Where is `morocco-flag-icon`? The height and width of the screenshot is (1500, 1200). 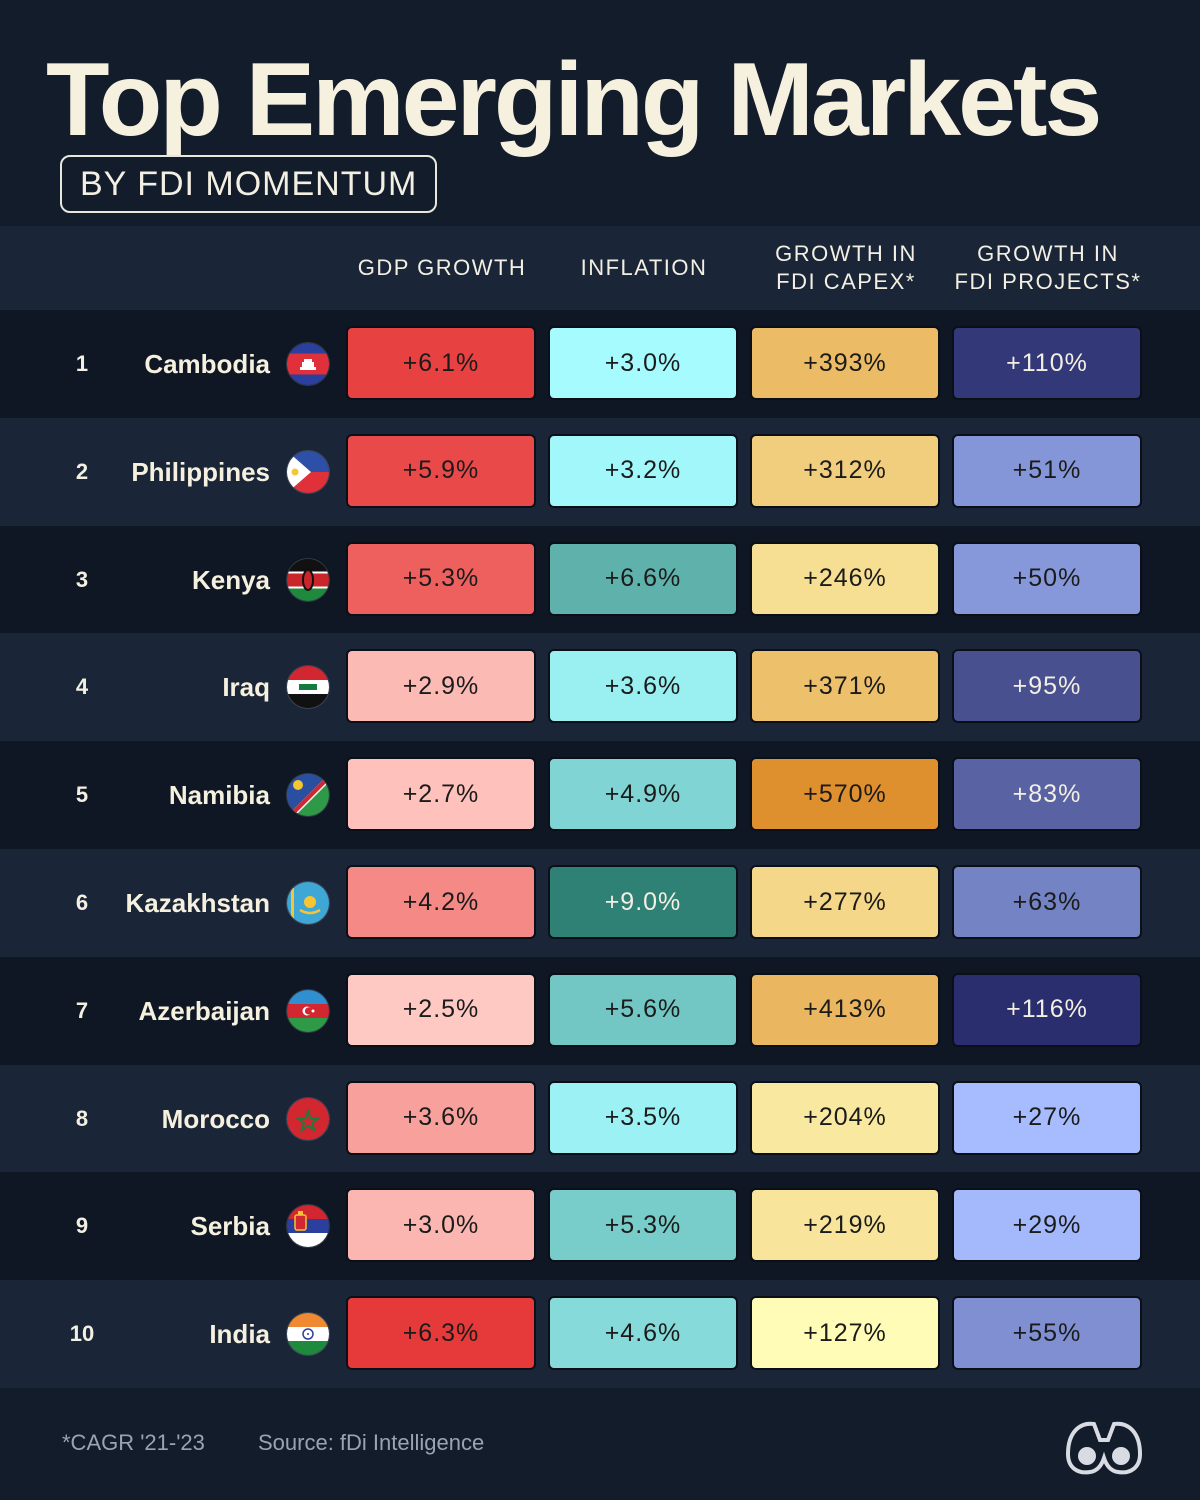
morocco-flag-icon is located at coordinates (308, 1118).